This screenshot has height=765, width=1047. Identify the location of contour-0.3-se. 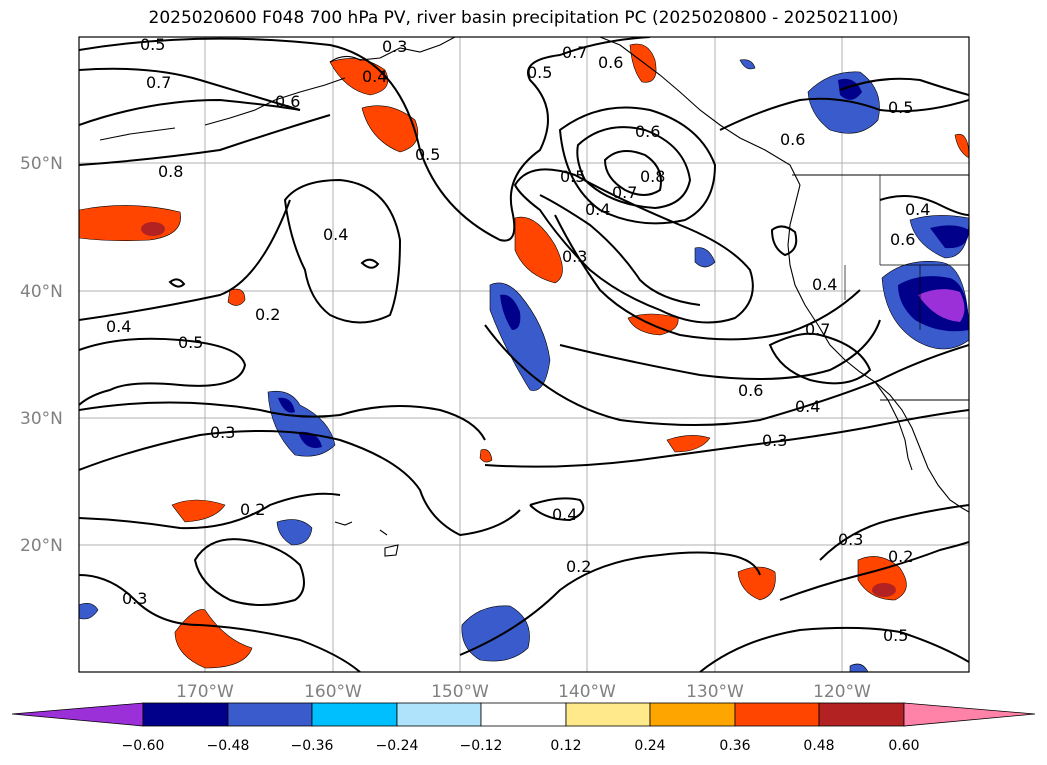
(894, 532).